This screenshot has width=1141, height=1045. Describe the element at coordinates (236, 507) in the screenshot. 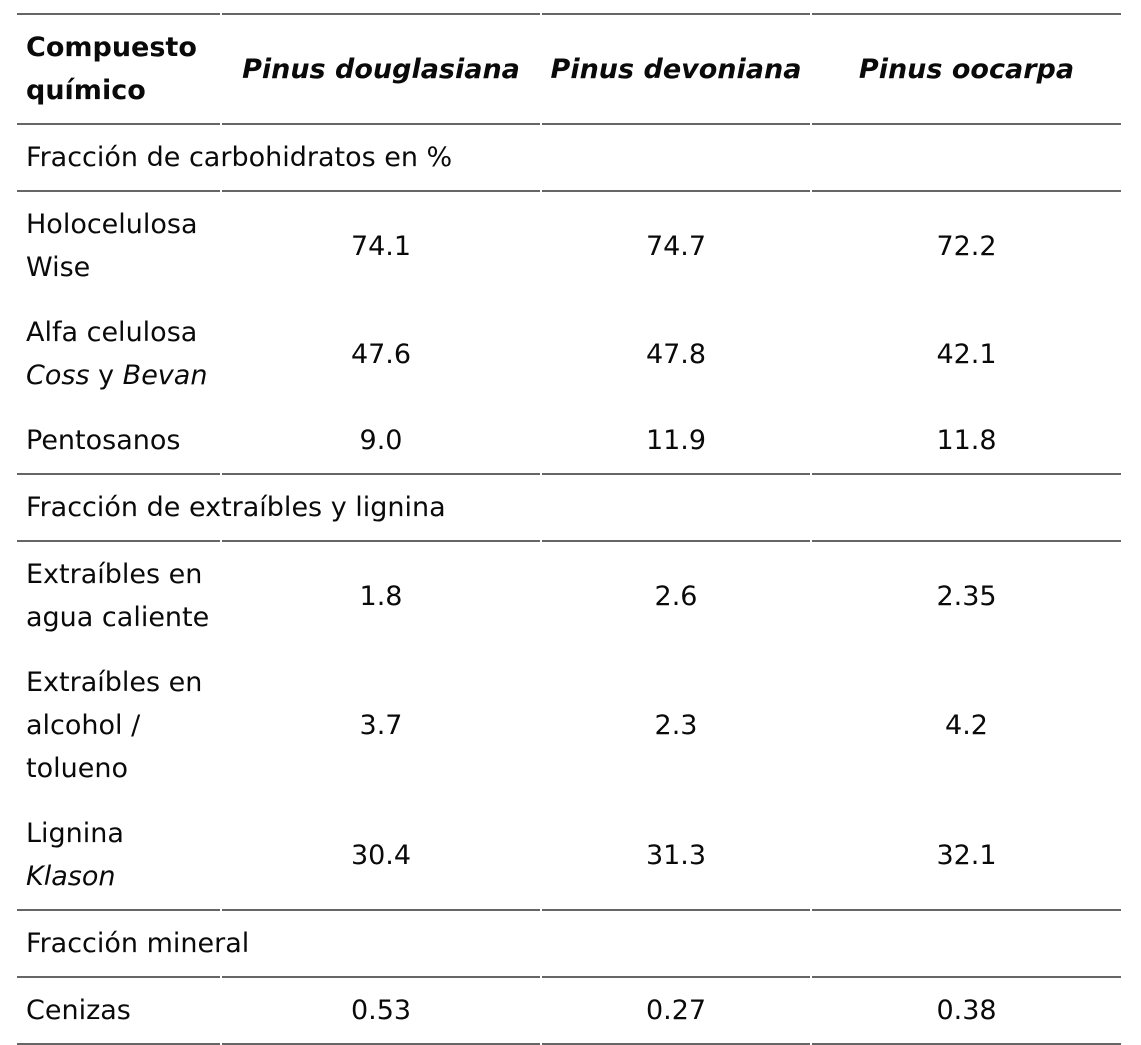

I see `section-title-extractives: Fracción de extraíbles y lignina` at that location.